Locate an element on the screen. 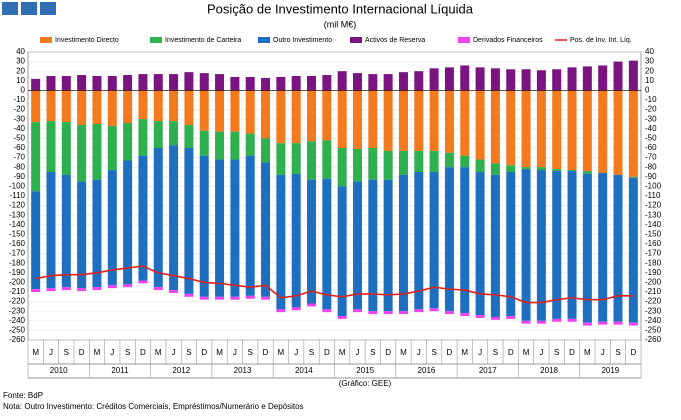  legend-label: Outro Investimento is located at coordinates (302, 40).